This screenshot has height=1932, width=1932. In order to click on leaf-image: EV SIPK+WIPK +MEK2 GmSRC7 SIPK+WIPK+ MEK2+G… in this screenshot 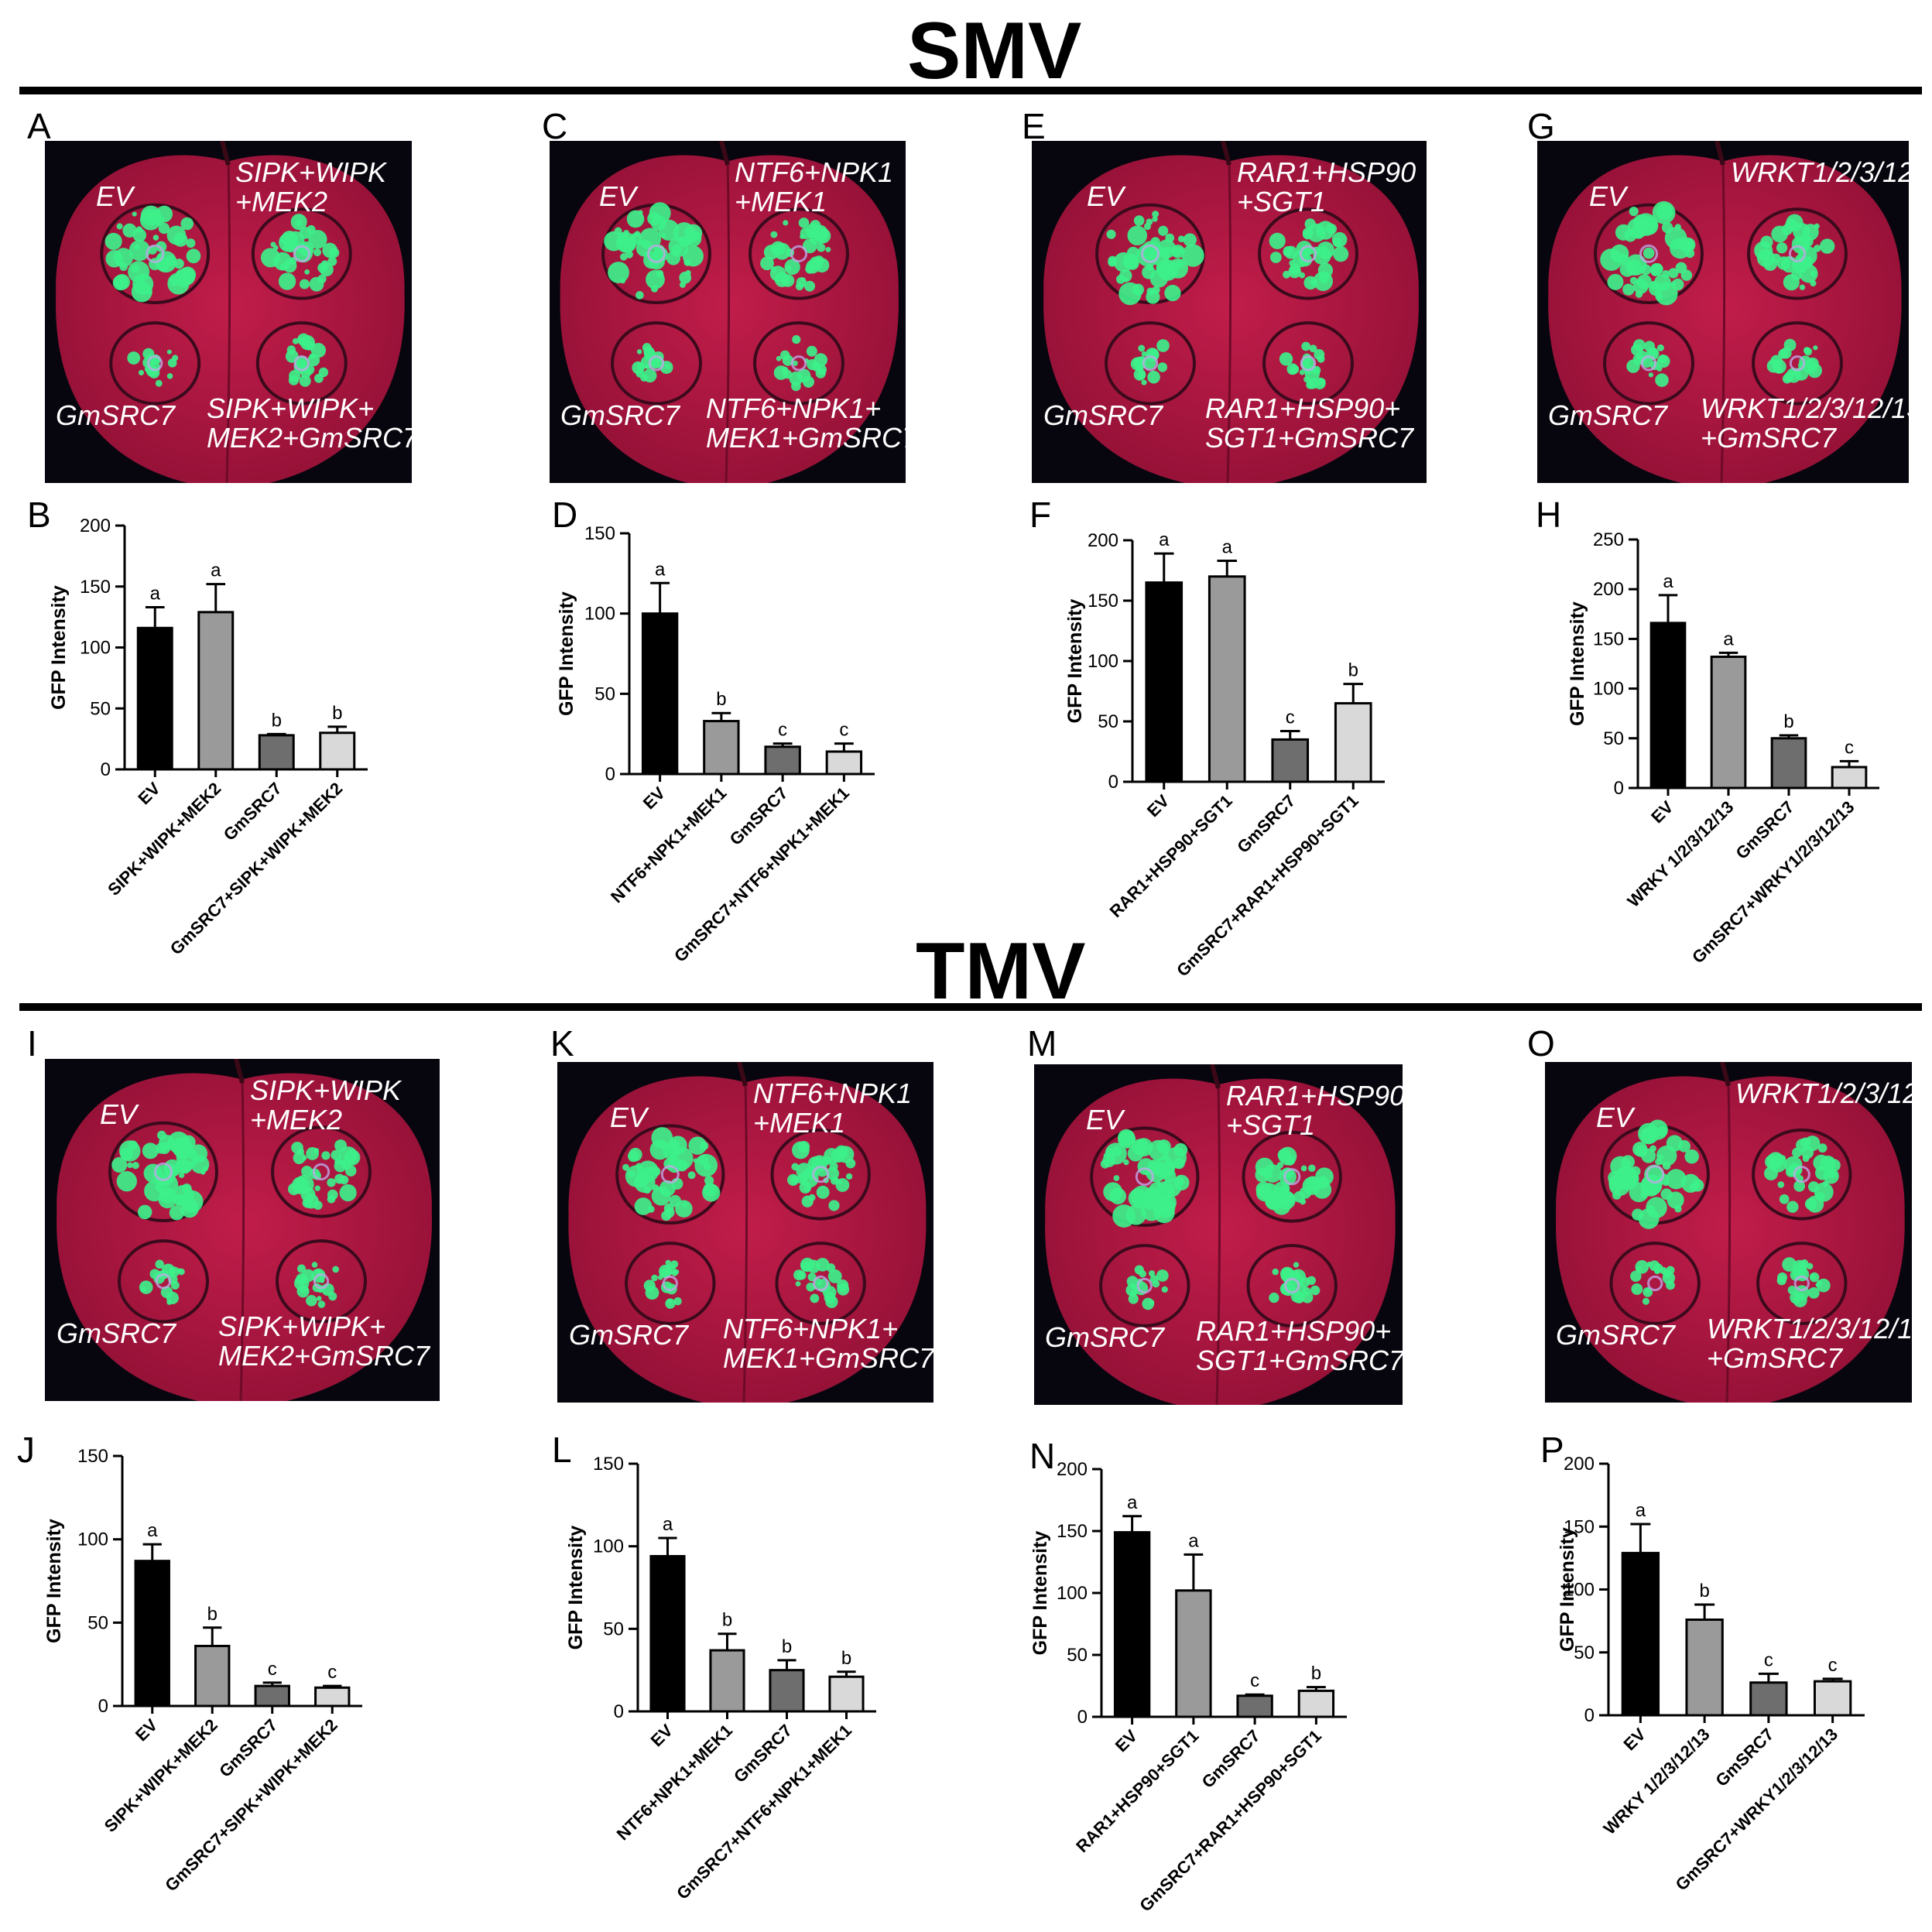, I will do `click(229, 312)`.